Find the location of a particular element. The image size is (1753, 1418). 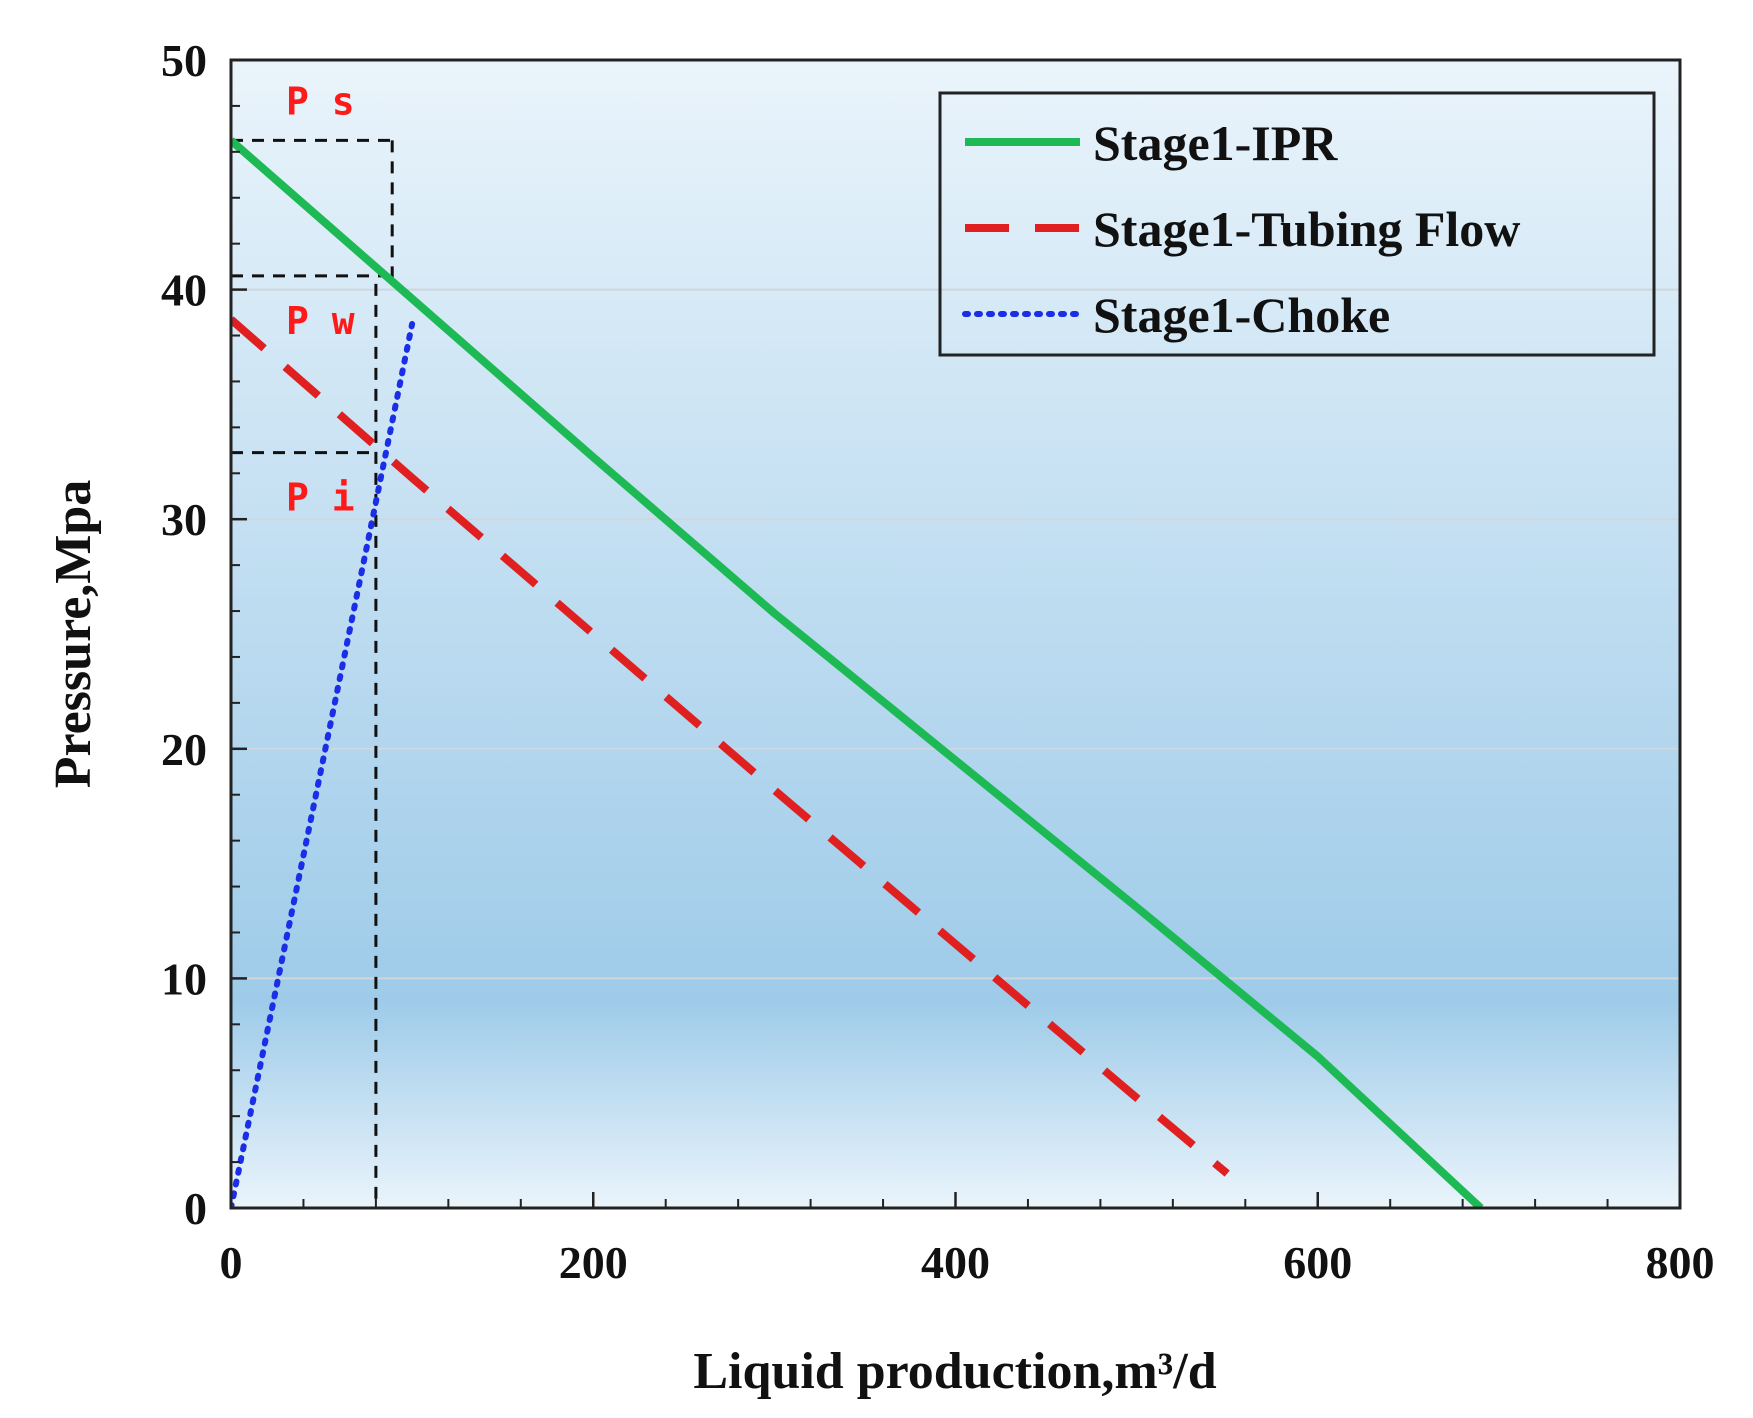

y-tick-label: 40 is located at coordinates (184, 290).